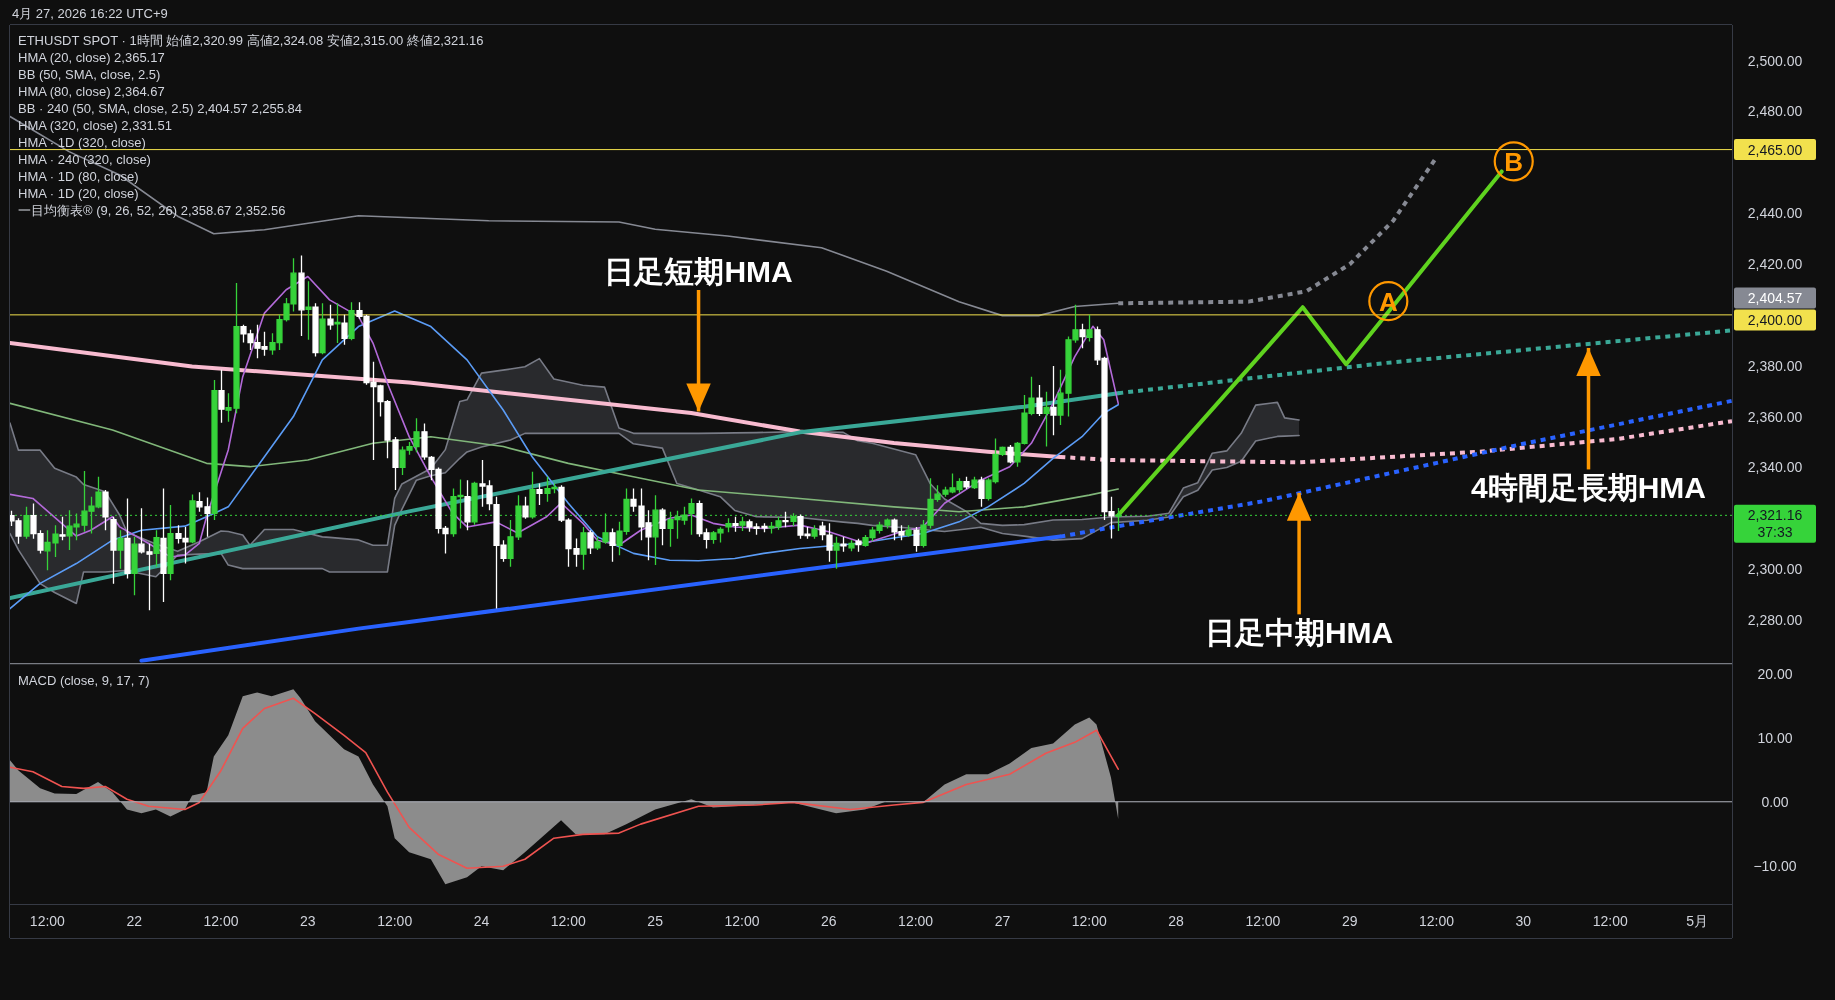  Describe the element at coordinates (84, 159) in the screenshot. I see `annotation: HMA · 240 (320, close)` at that location.